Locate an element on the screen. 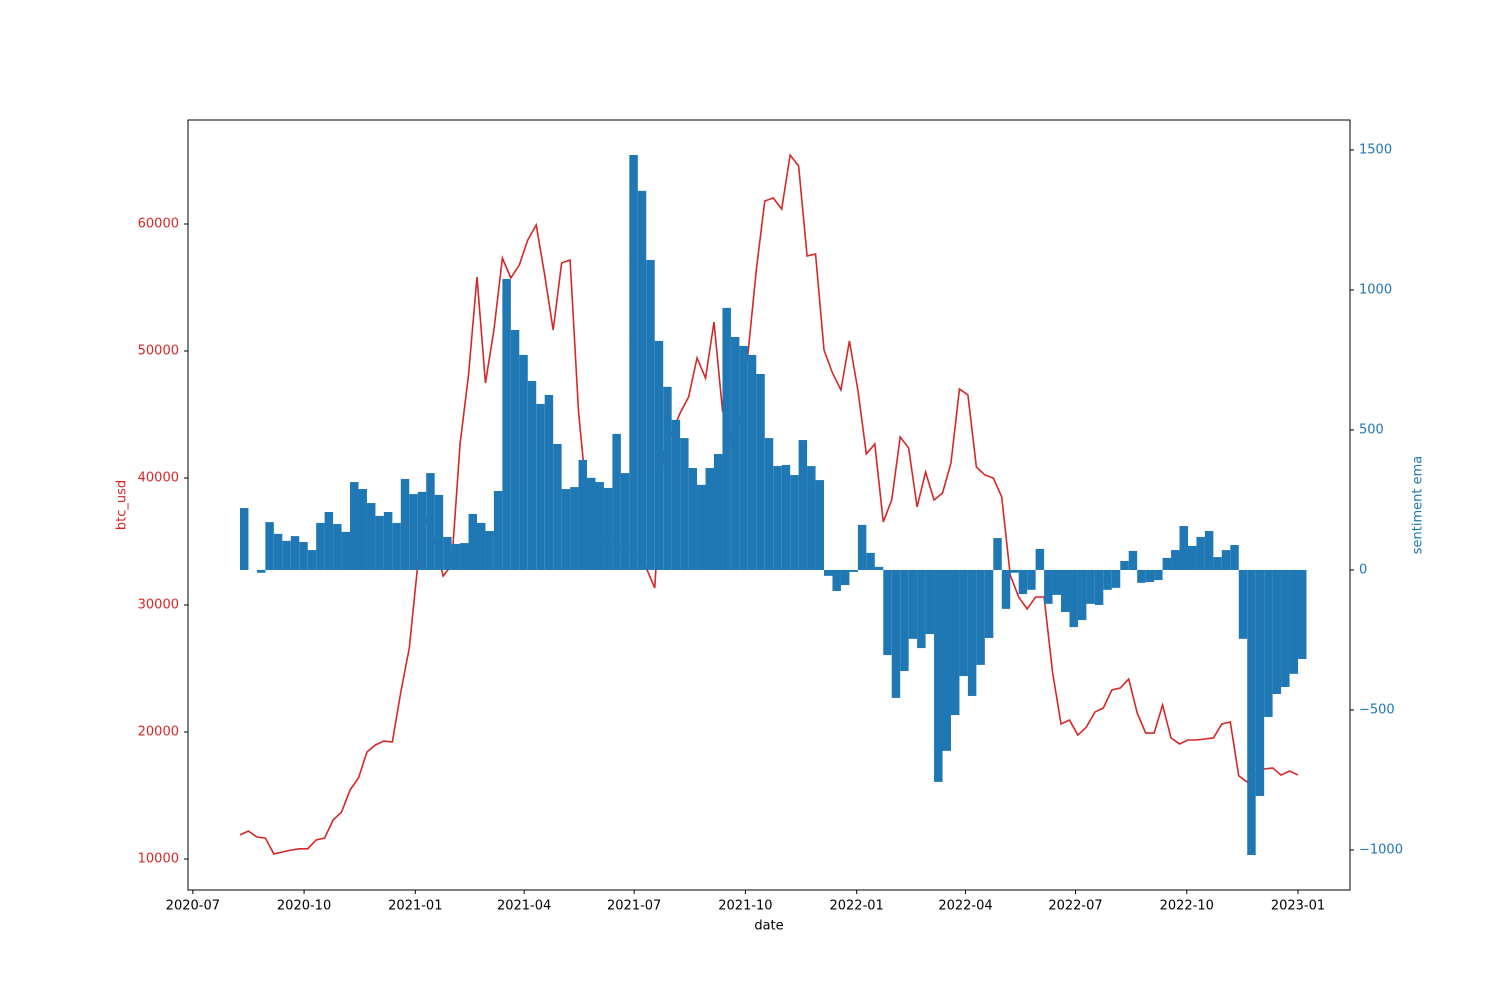 The width and height of the screenshot is (1500, 1000). x-tick-label: 2020-07 is located at coordinates (193, 906).